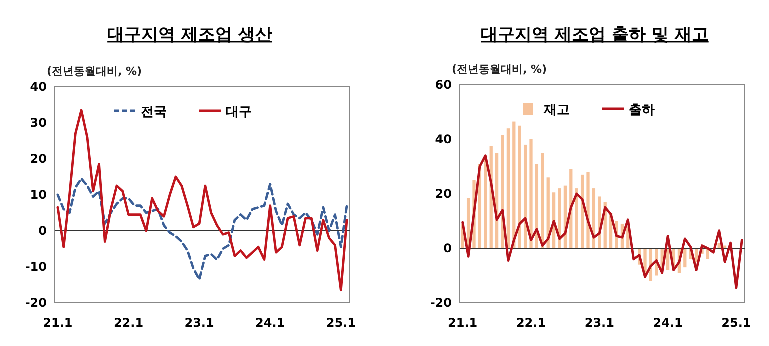 This screenshot has width=769, height=346. I want to click on legend-label: 대구, so click(239, 112).